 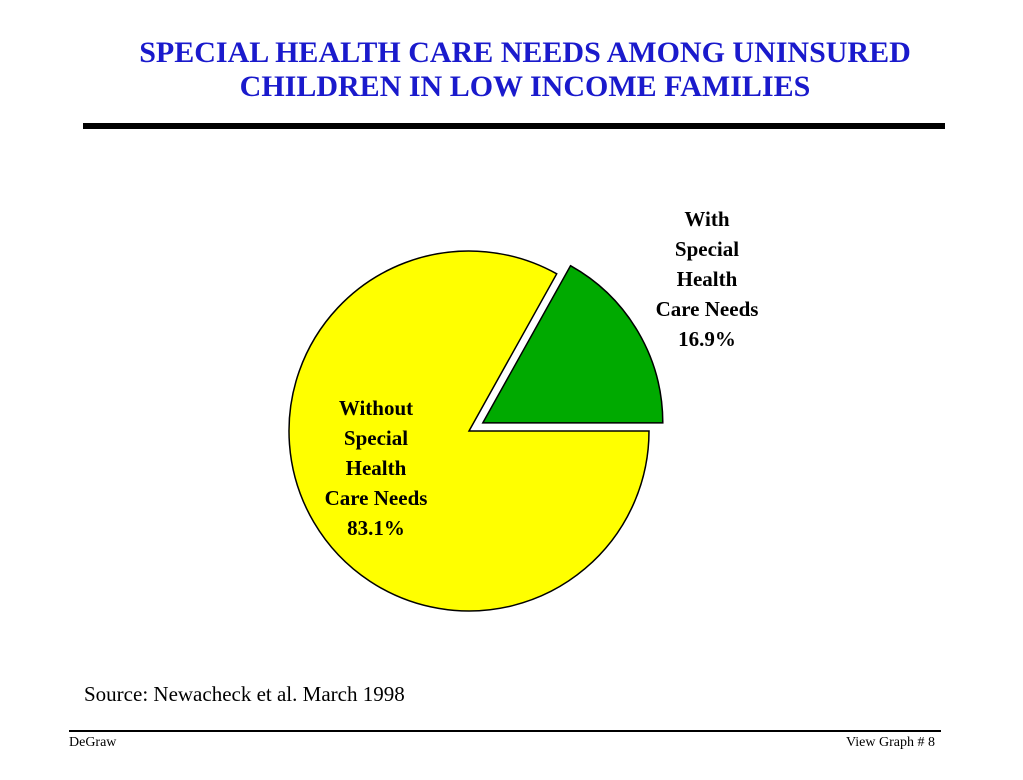 I want to click on footer-page-number: View Graph # 8, so click(x=890, y=742).